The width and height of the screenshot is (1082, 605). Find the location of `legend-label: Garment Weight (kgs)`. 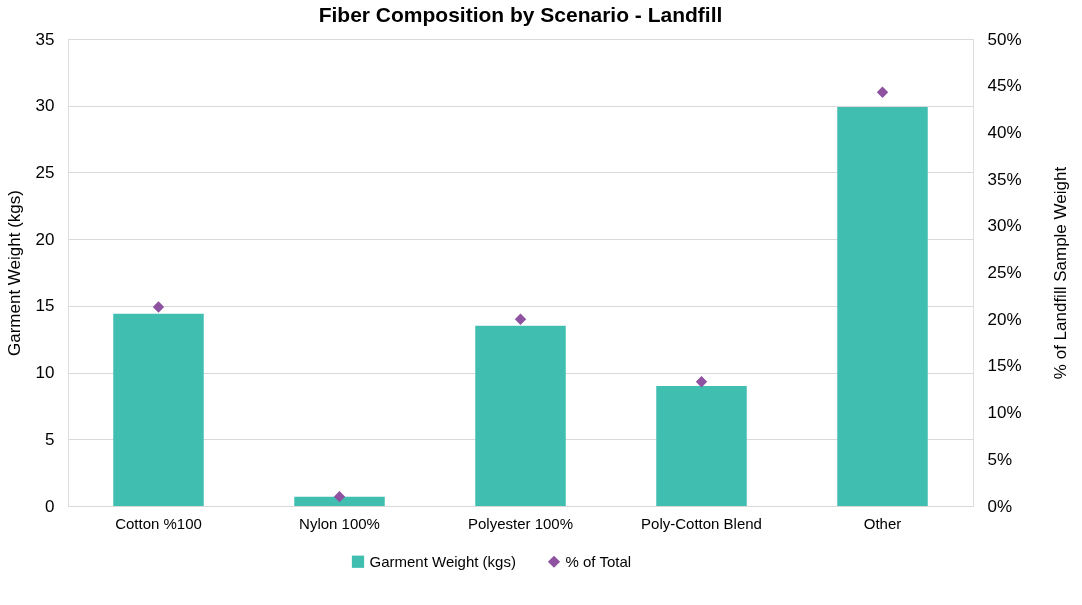

legend-label: Garment Weight (kgs) is located at coordinates (442, 561).